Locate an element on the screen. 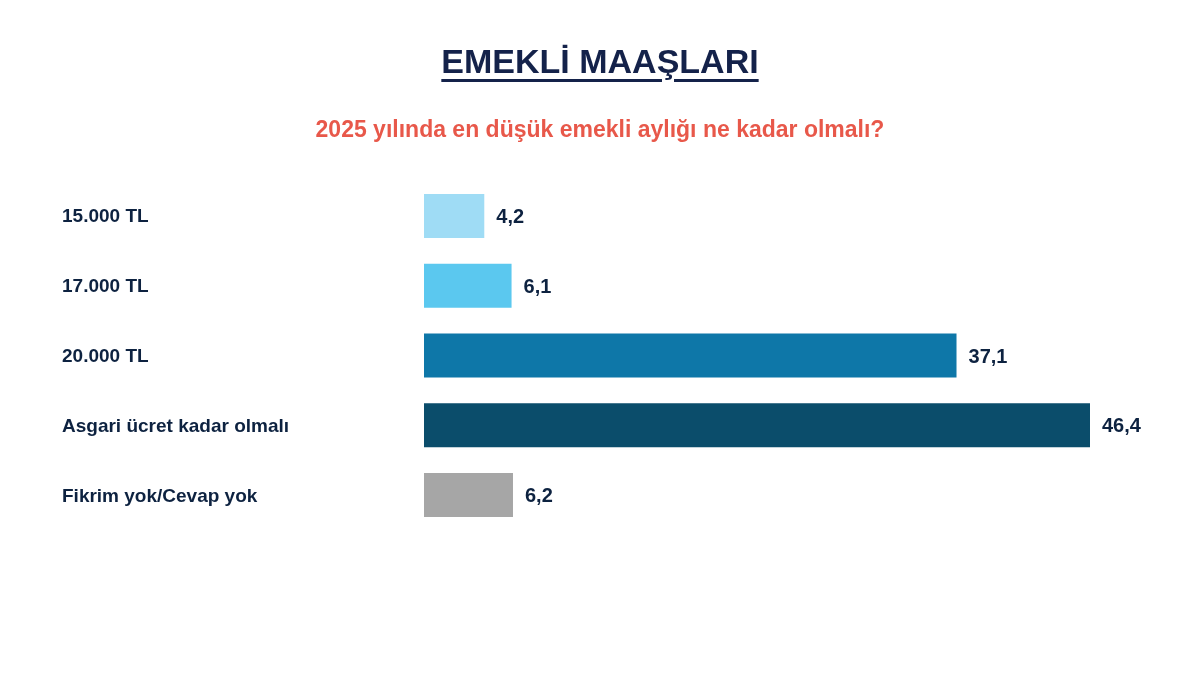 The width and height of the screenshot is (1200, 675). data-label: 4,2 is located at coordinates (510, 215).